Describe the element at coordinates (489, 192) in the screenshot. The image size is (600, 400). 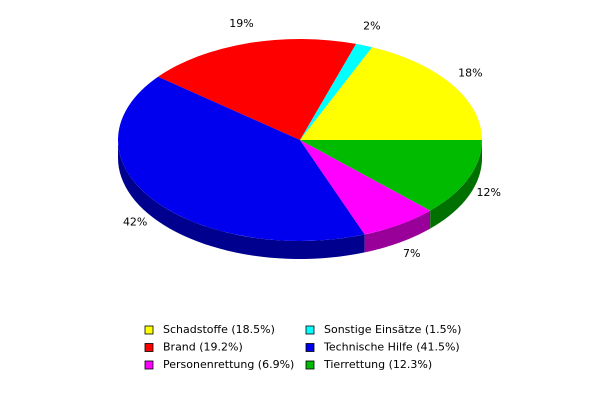
I see `value-label: 12%` at that location.